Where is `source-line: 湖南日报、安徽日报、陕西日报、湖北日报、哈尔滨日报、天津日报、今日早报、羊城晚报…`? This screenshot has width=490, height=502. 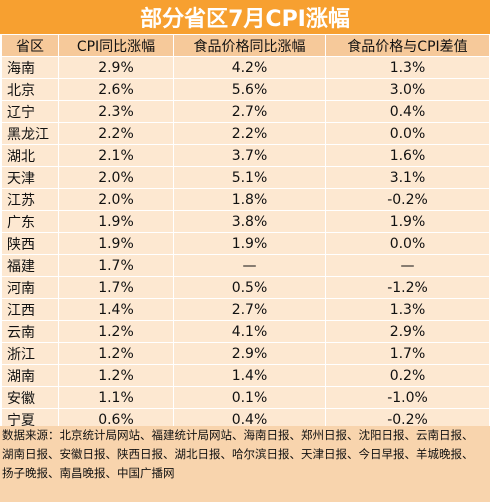
source-line: 湖南日报、安徽日报、陕西日报、湖北日报、哈尔滨日报、天津日报、今日早报、羊城晚报… is located at coordinates (238, 454).